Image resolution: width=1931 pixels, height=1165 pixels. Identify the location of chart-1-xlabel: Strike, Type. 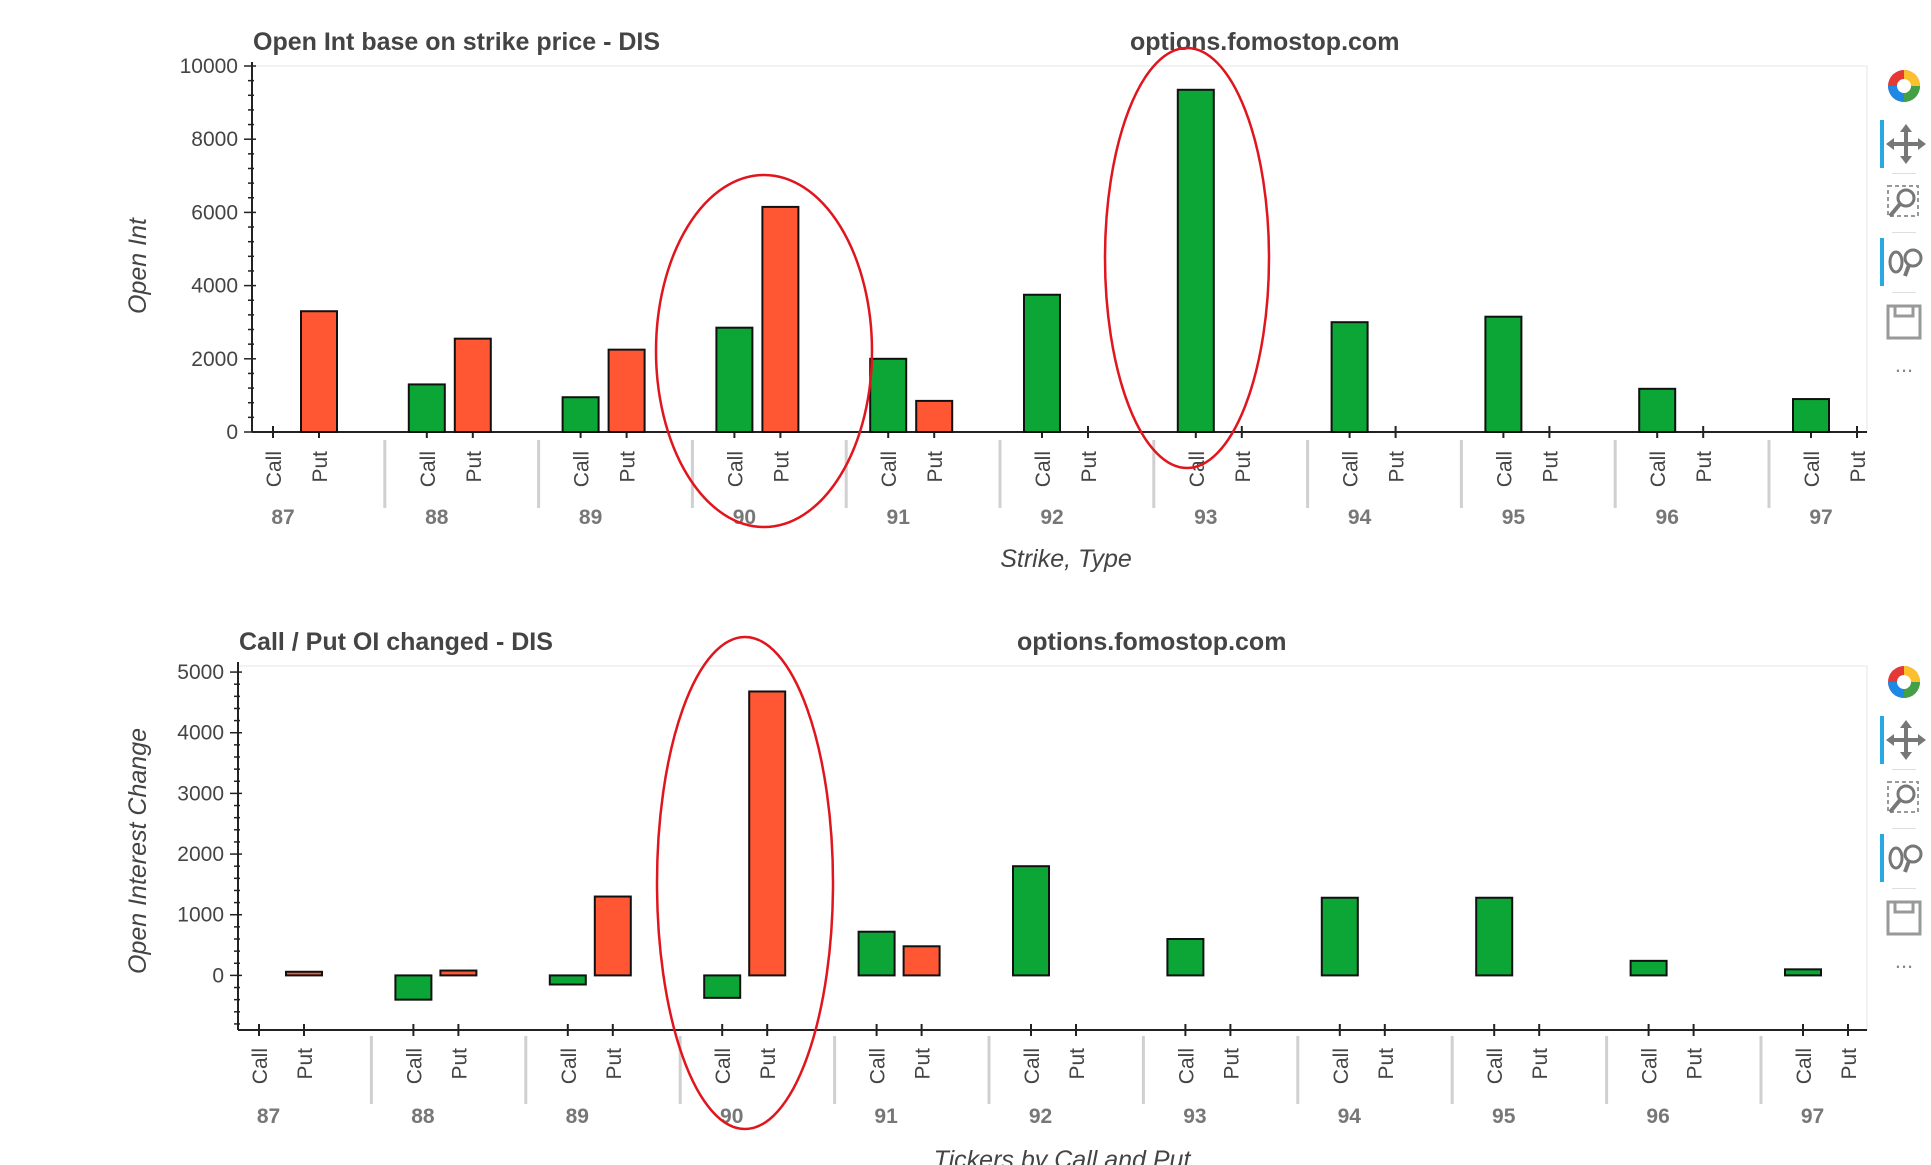
(1066, 559).